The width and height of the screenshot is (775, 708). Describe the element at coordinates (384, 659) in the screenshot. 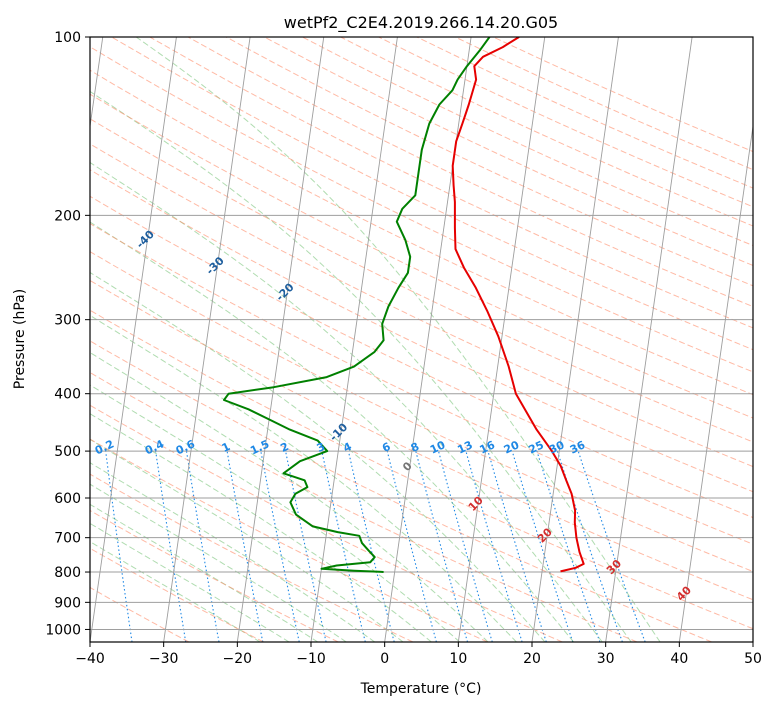

I see `x-tick-label: 0` at that location.